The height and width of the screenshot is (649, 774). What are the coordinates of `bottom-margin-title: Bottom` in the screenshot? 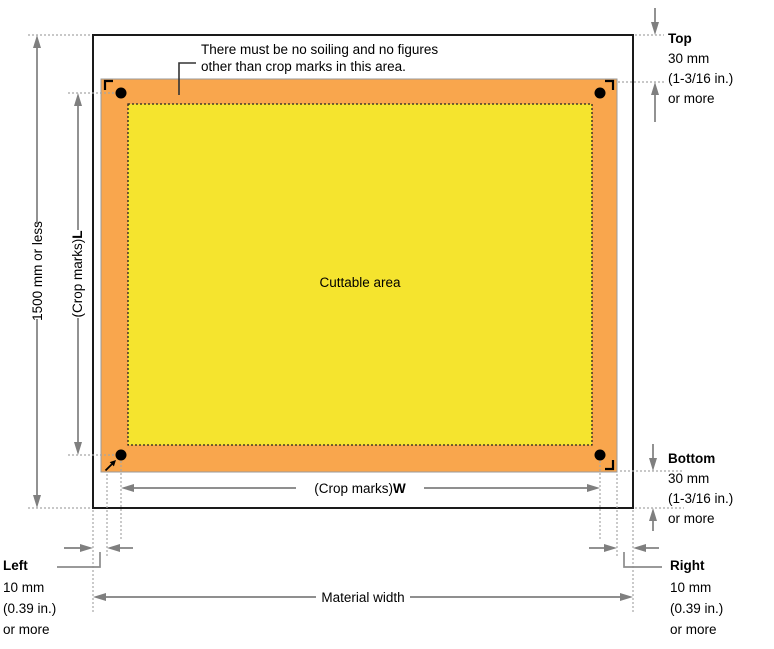 It's located at (691, 458).